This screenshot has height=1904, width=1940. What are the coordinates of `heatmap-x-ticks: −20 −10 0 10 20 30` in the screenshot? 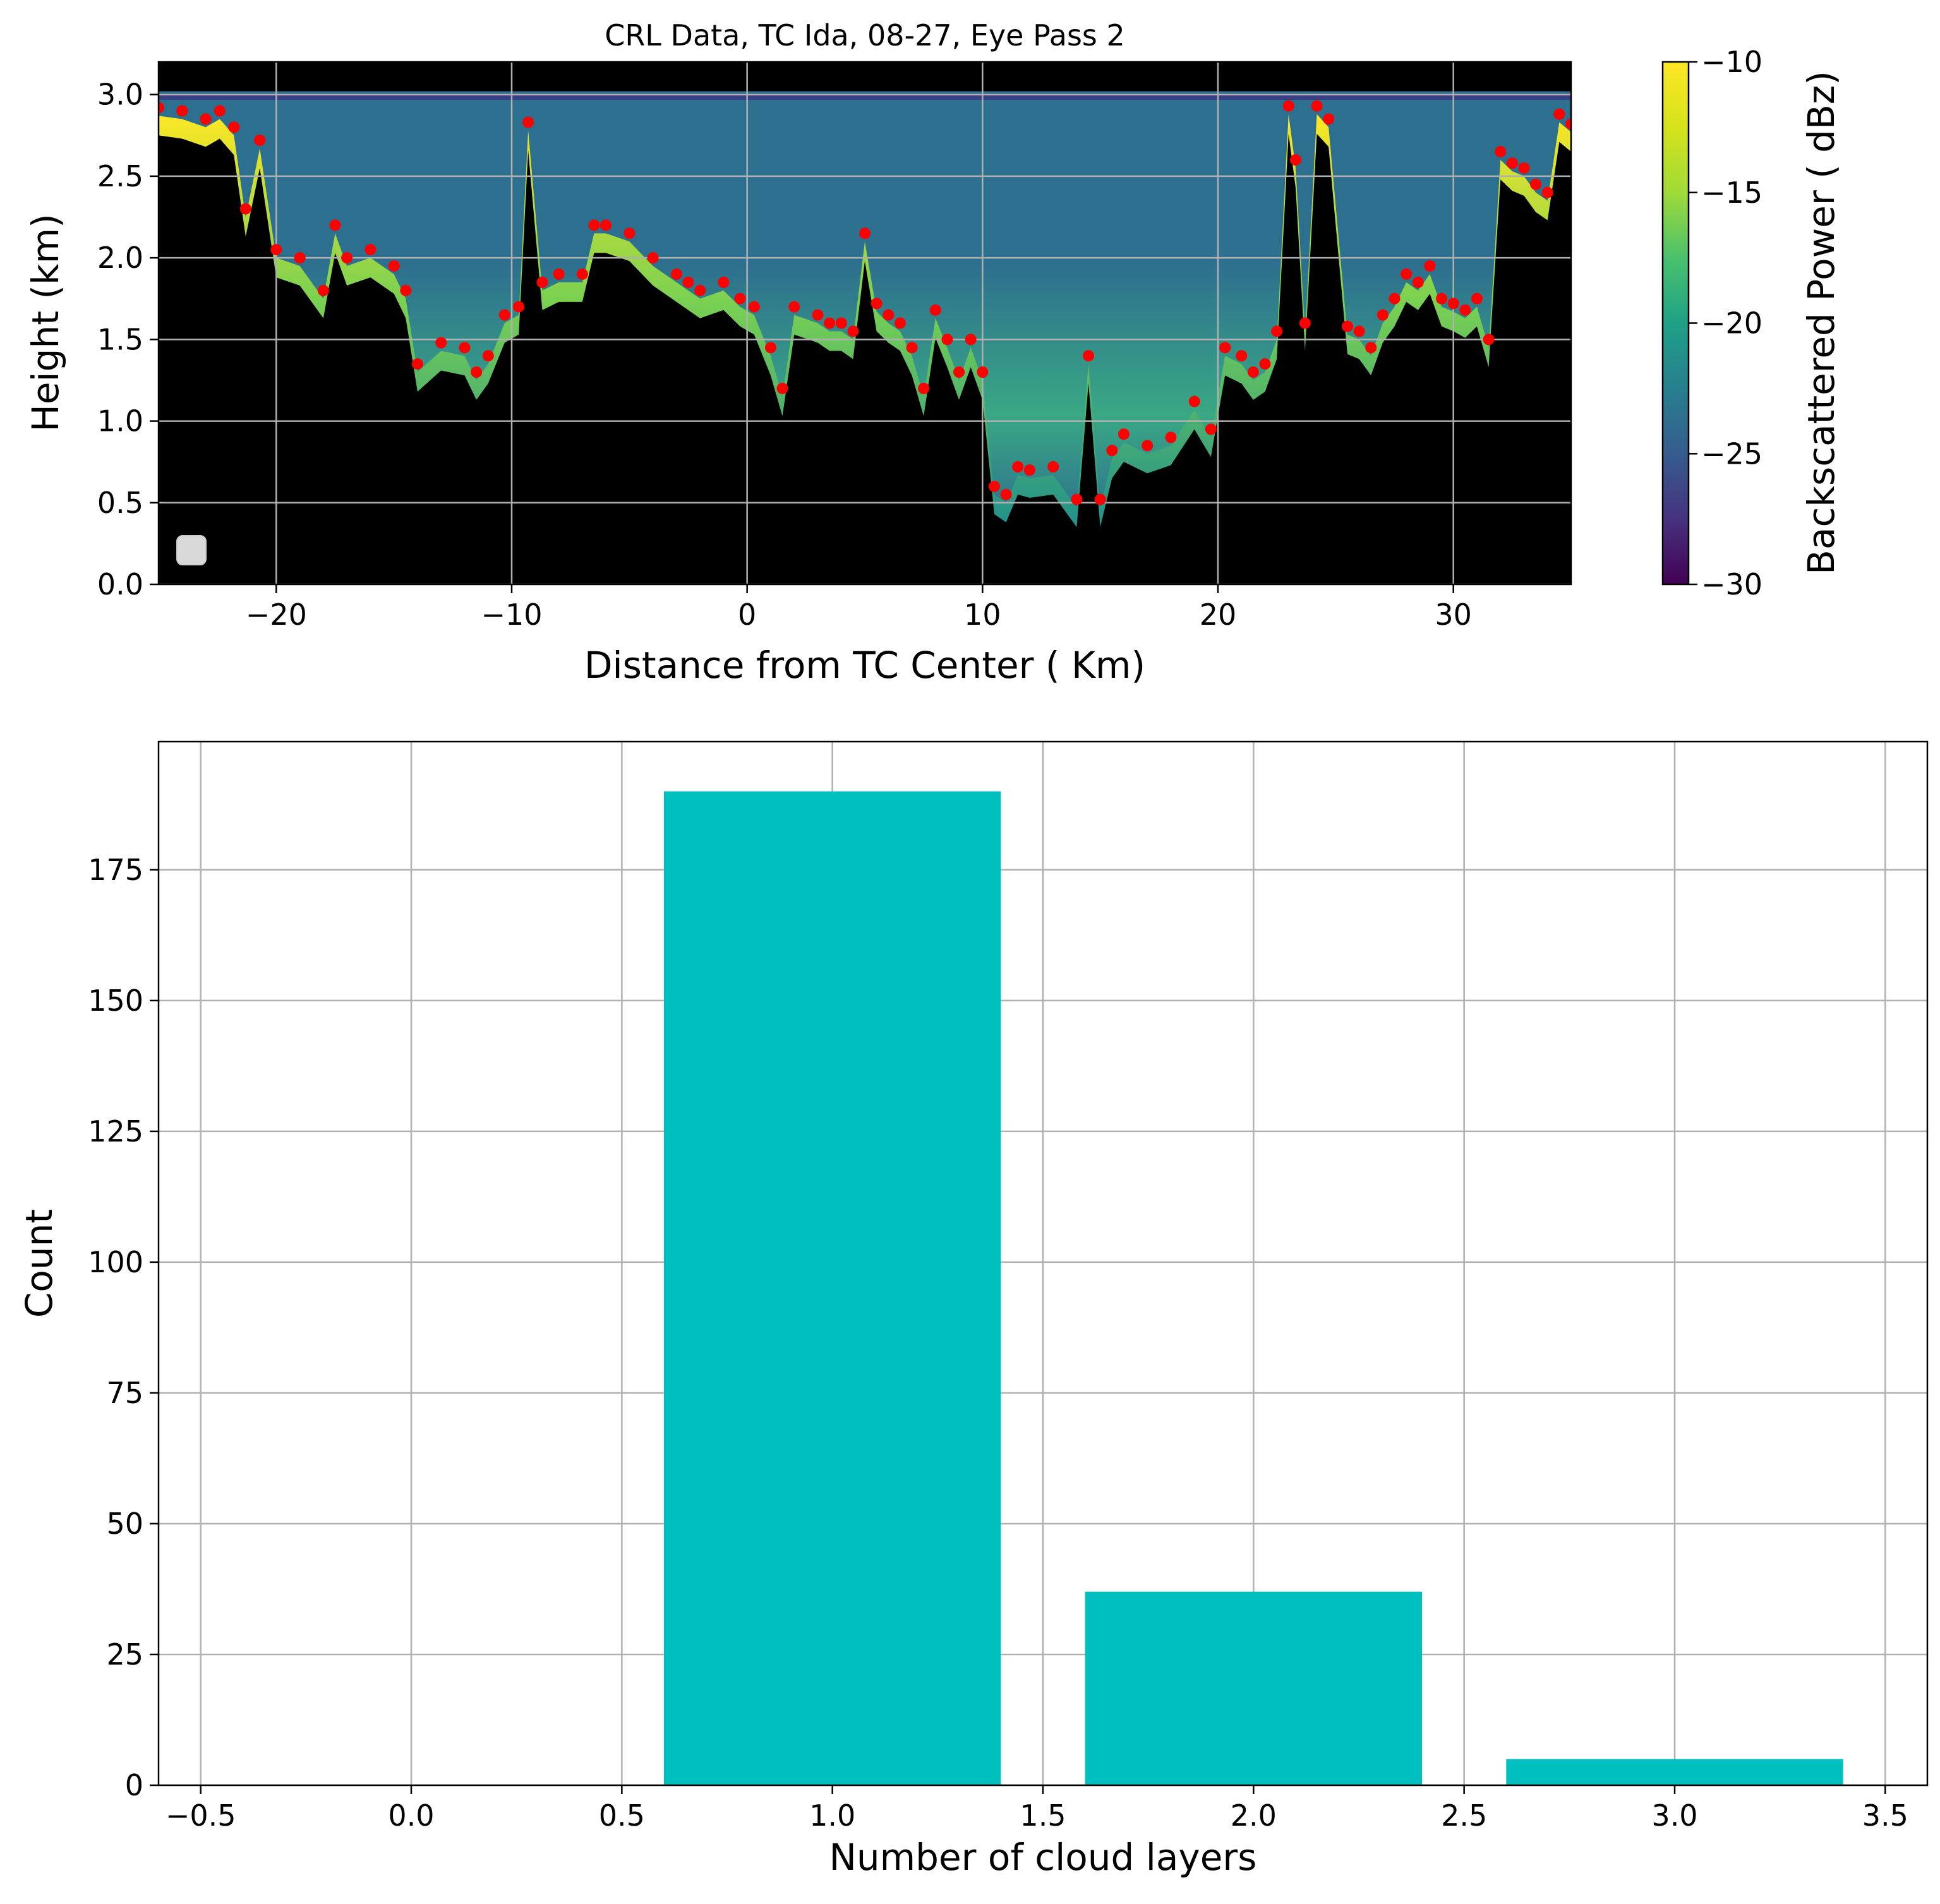 It's located at (859, 608).